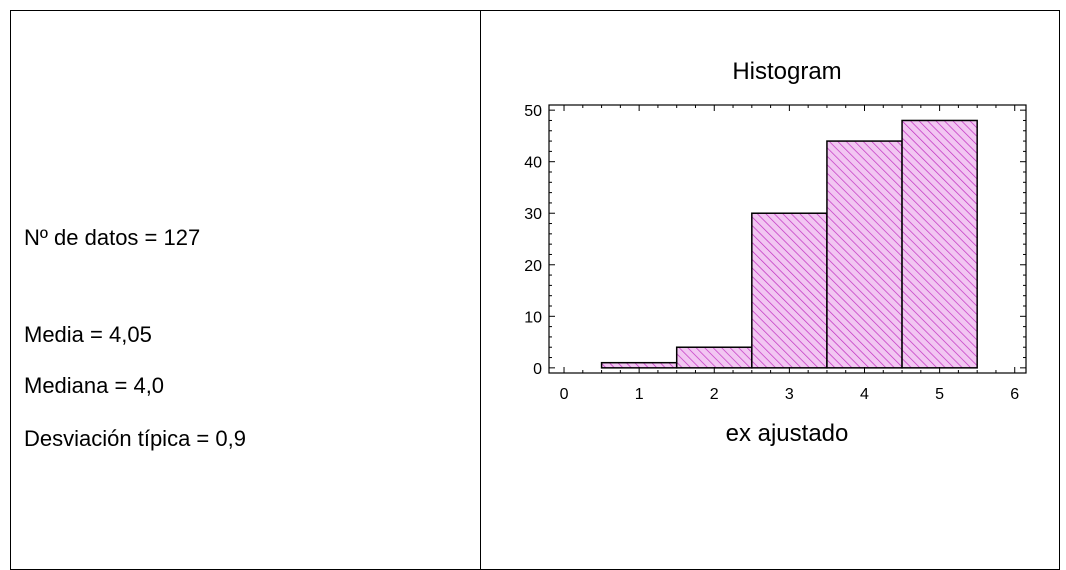  Describe the element at coordinates (533, 317) in the screenshot. I see `y-tick-label: 10` at that location.